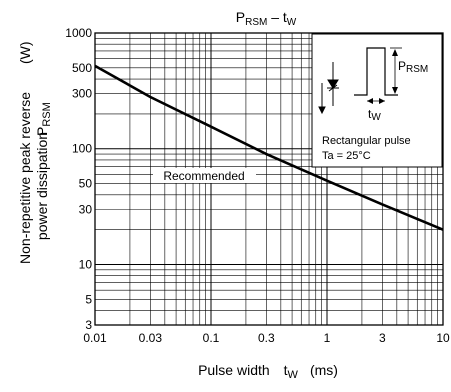  What do you see at coordinates (382, 338) in the screenshot?
I see `x-tick-label: 3` at bounding box center [382, 338].